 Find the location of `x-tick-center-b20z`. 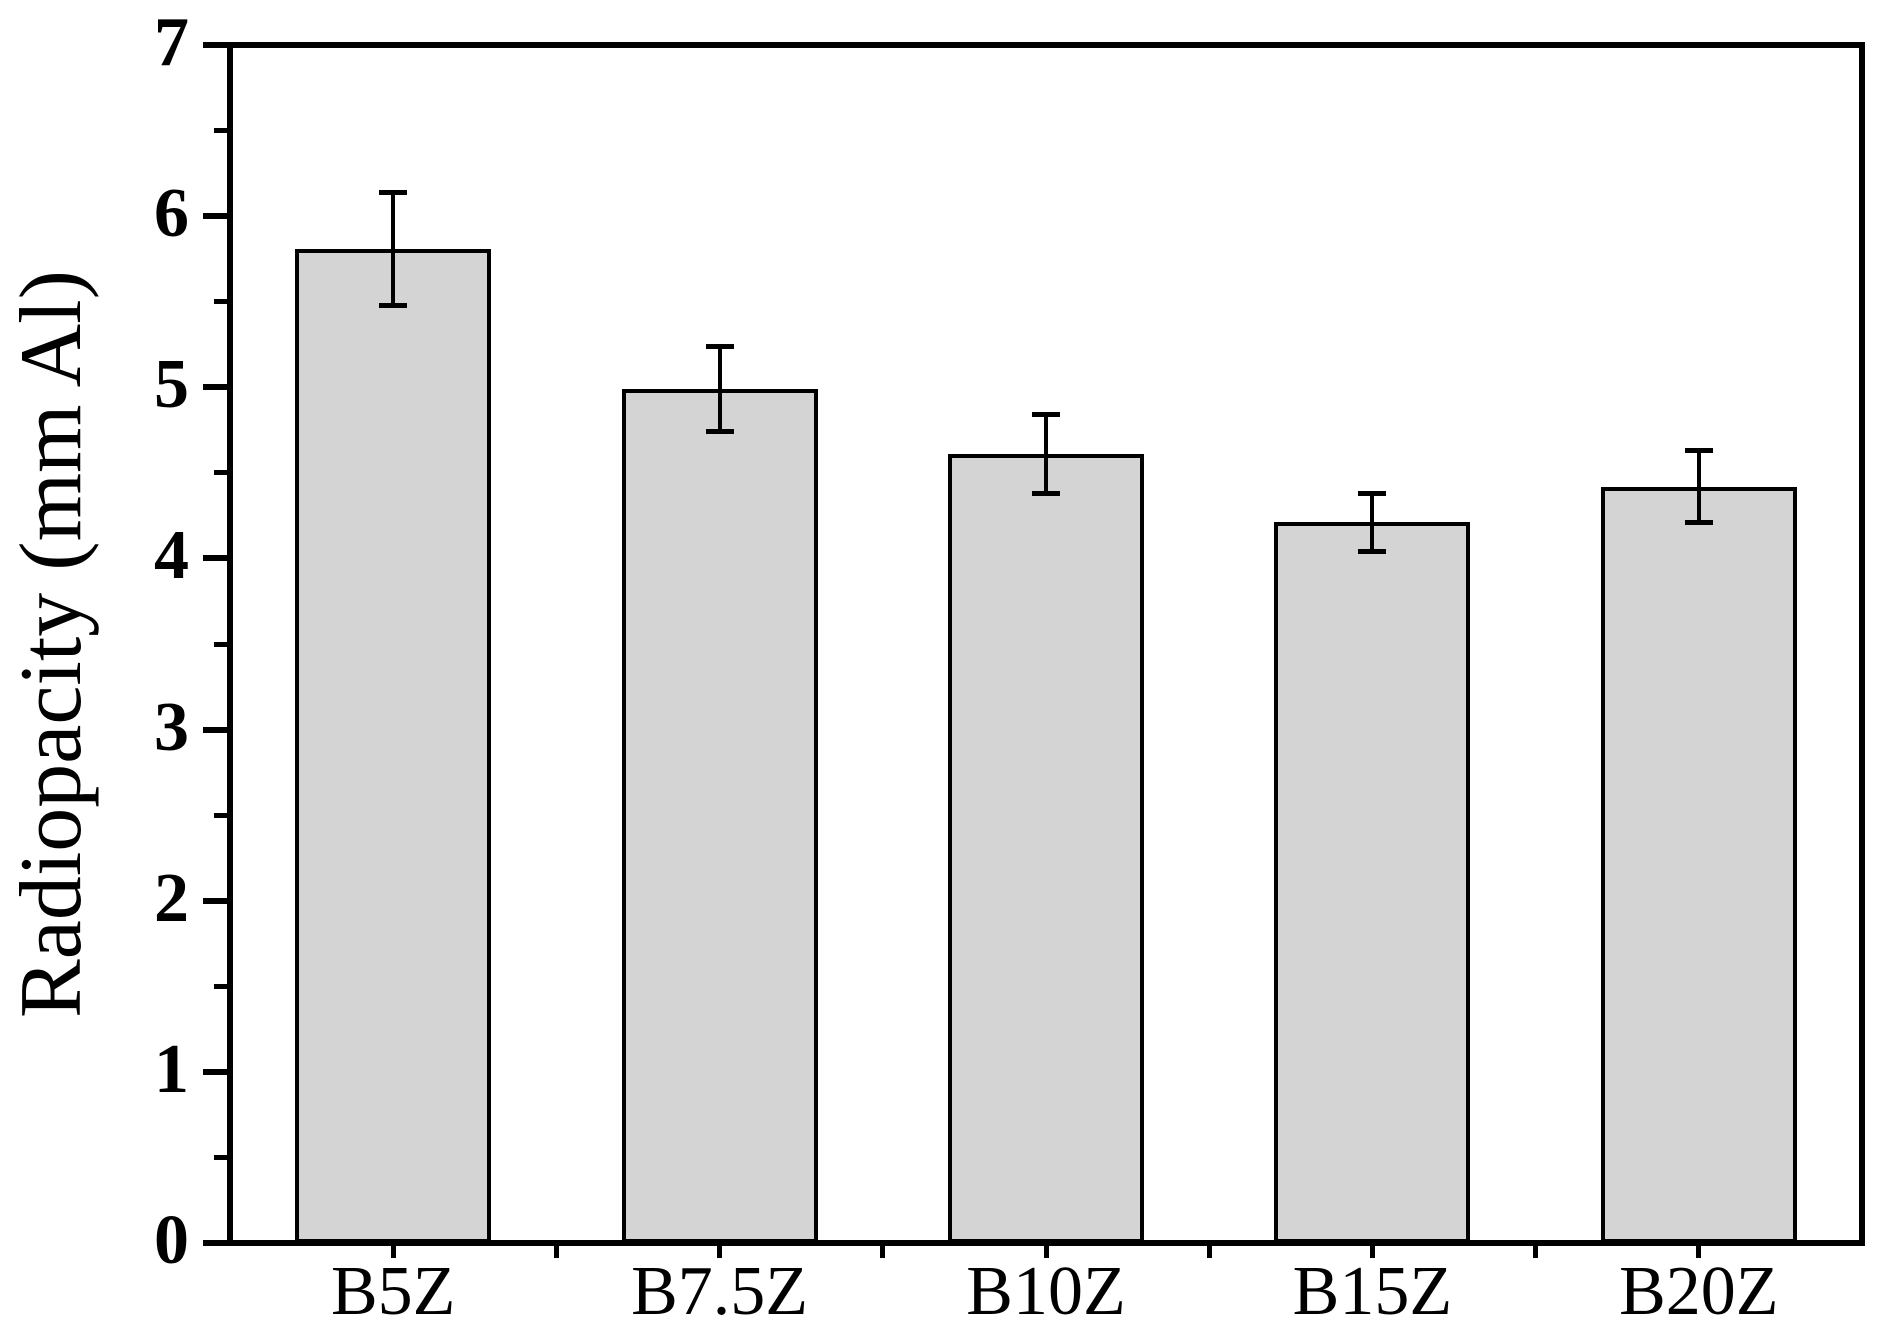

x-tick-center-b20z is located at coordinates (1699, 1252).